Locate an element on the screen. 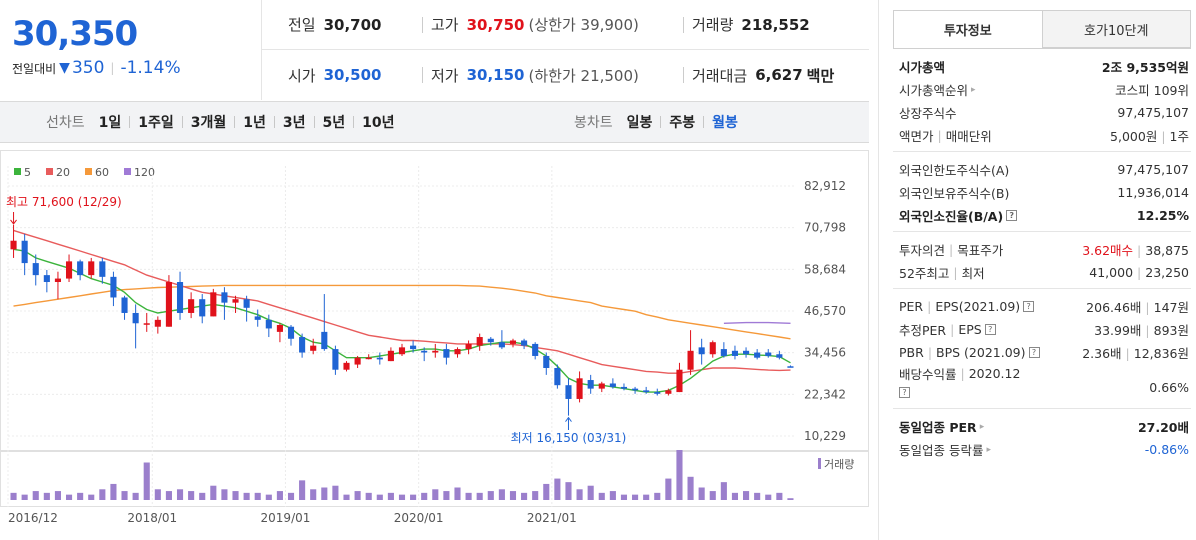 The height and width of the screenshot is (540, 1196). prev-close: 전일 30,700 is located at coordinates (335, 24).